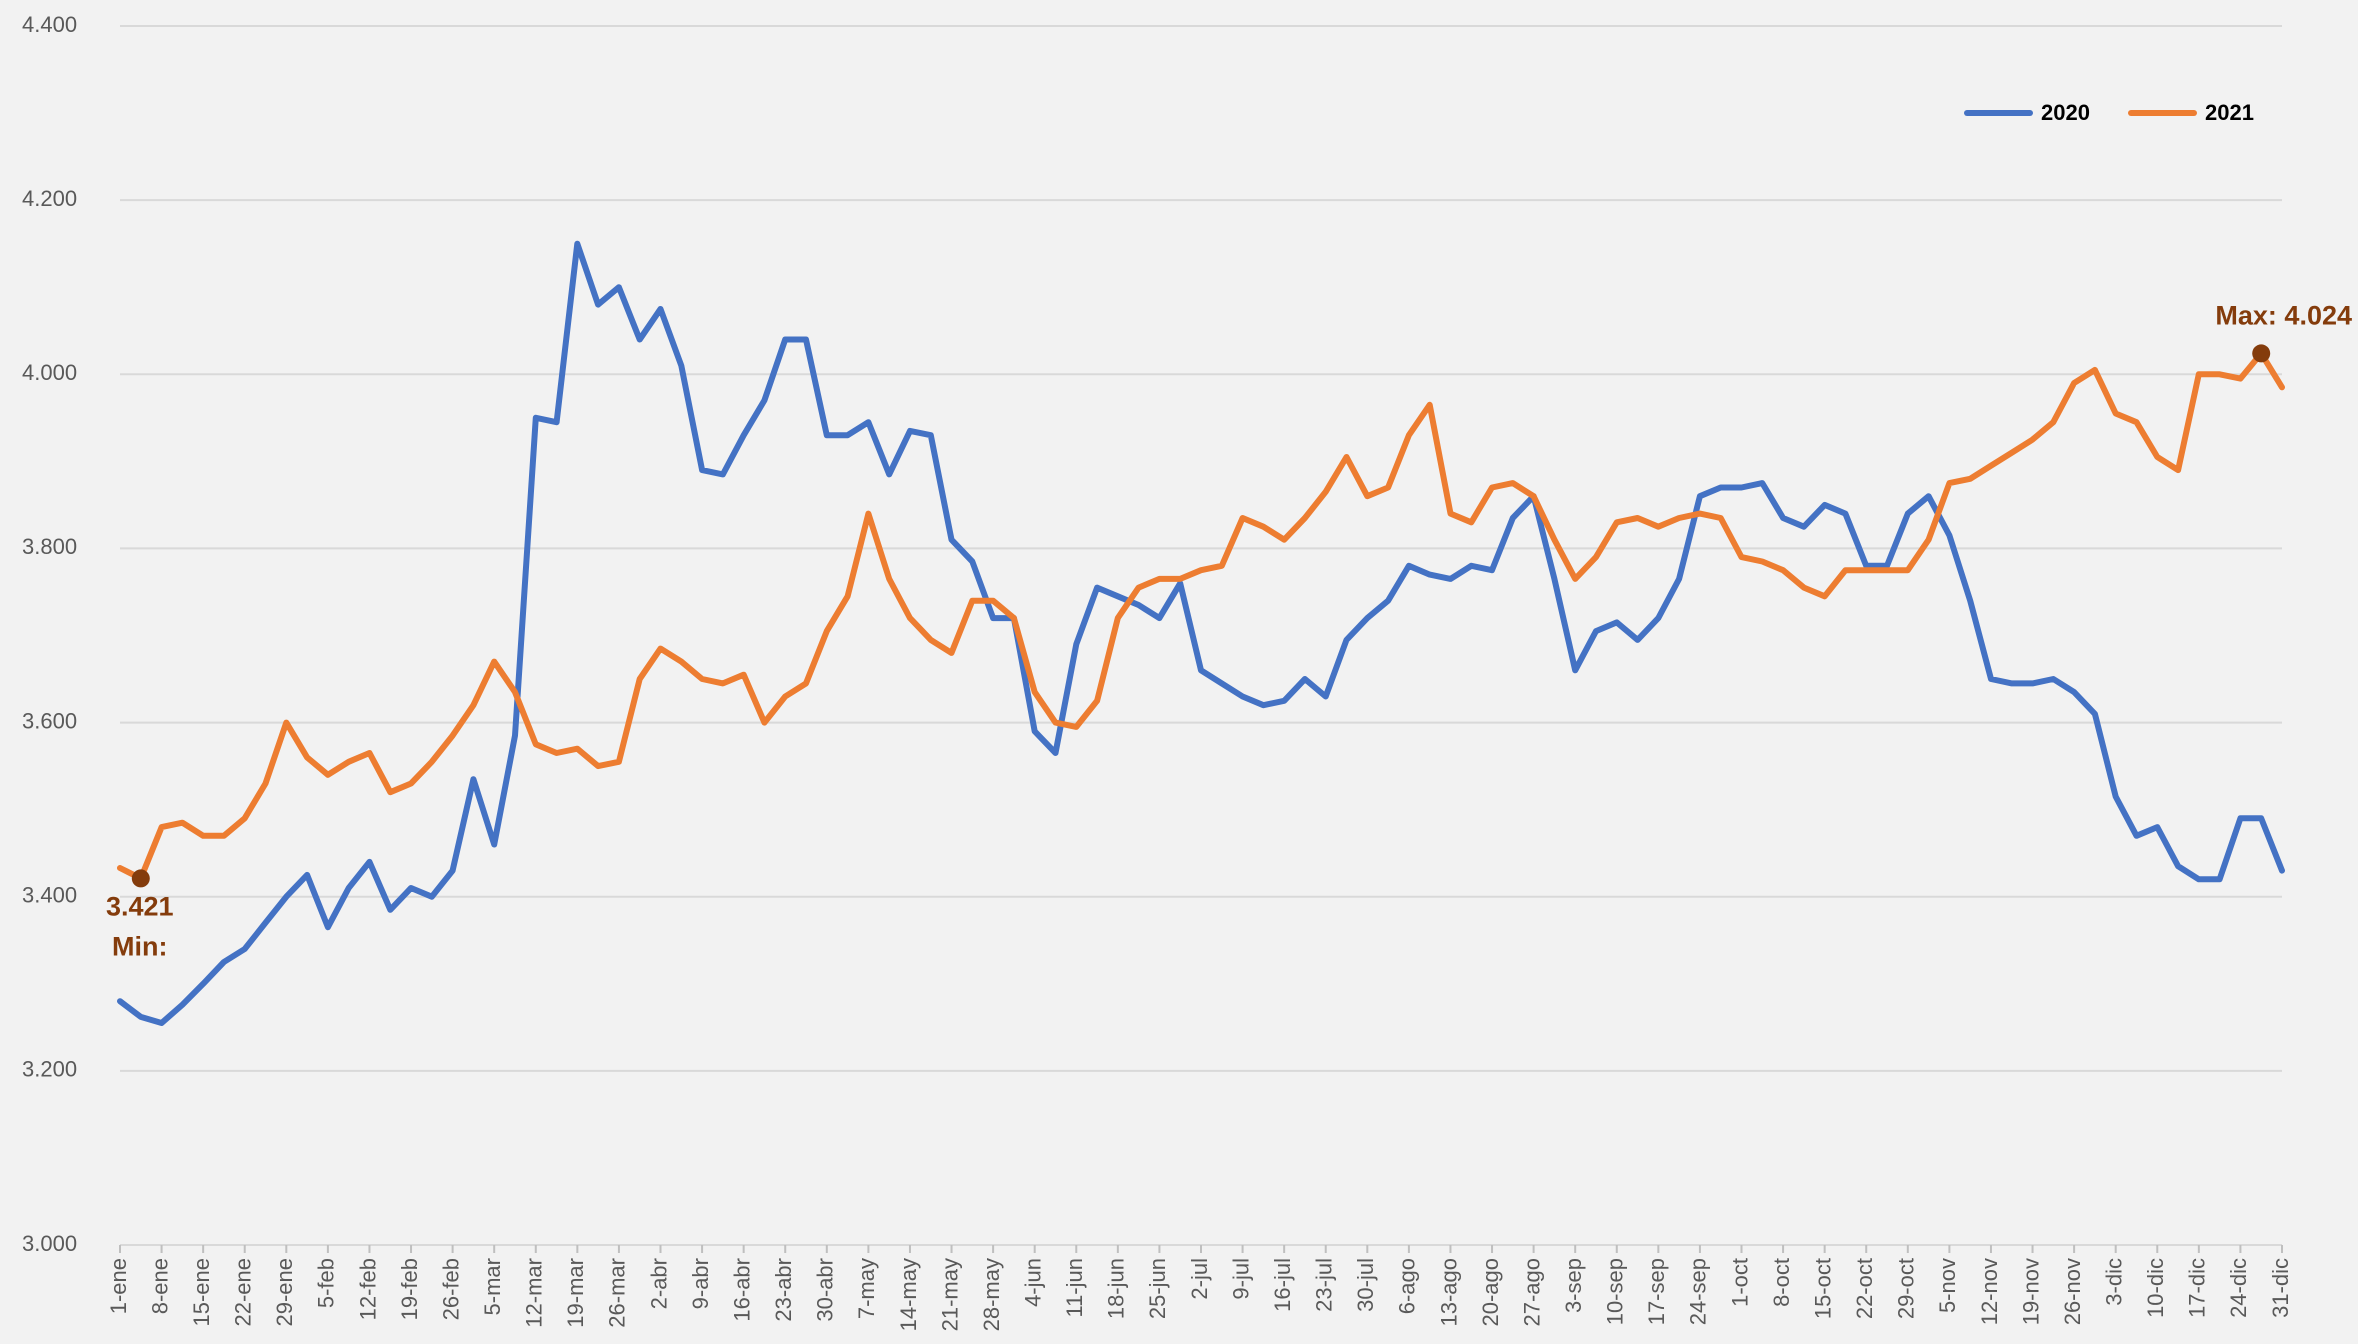  Describe the element at coordinates (617, 1293) in the screenshot. I see `x-tick-label: 26-mar` at that location.